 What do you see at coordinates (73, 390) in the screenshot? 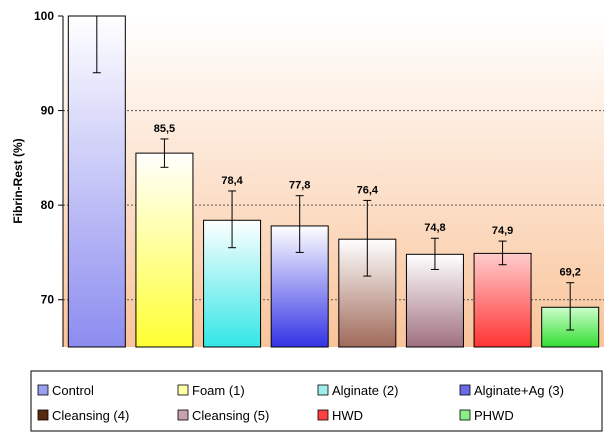
I see `legend-label: Control` at bounding box center [73, 390].